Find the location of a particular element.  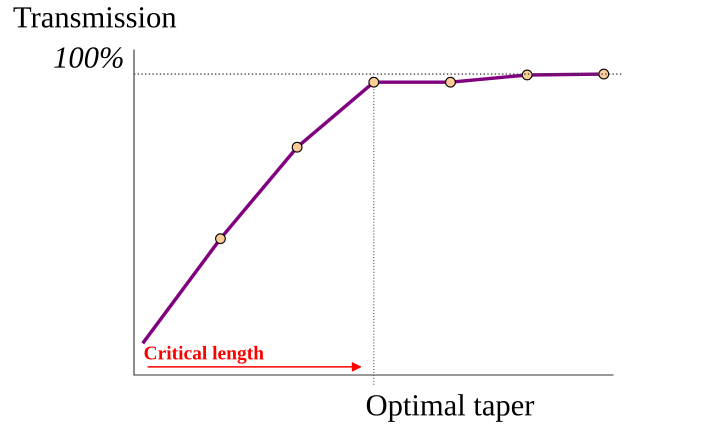

x-axis-title: Optimal taper is located at coordinates (450, 408).